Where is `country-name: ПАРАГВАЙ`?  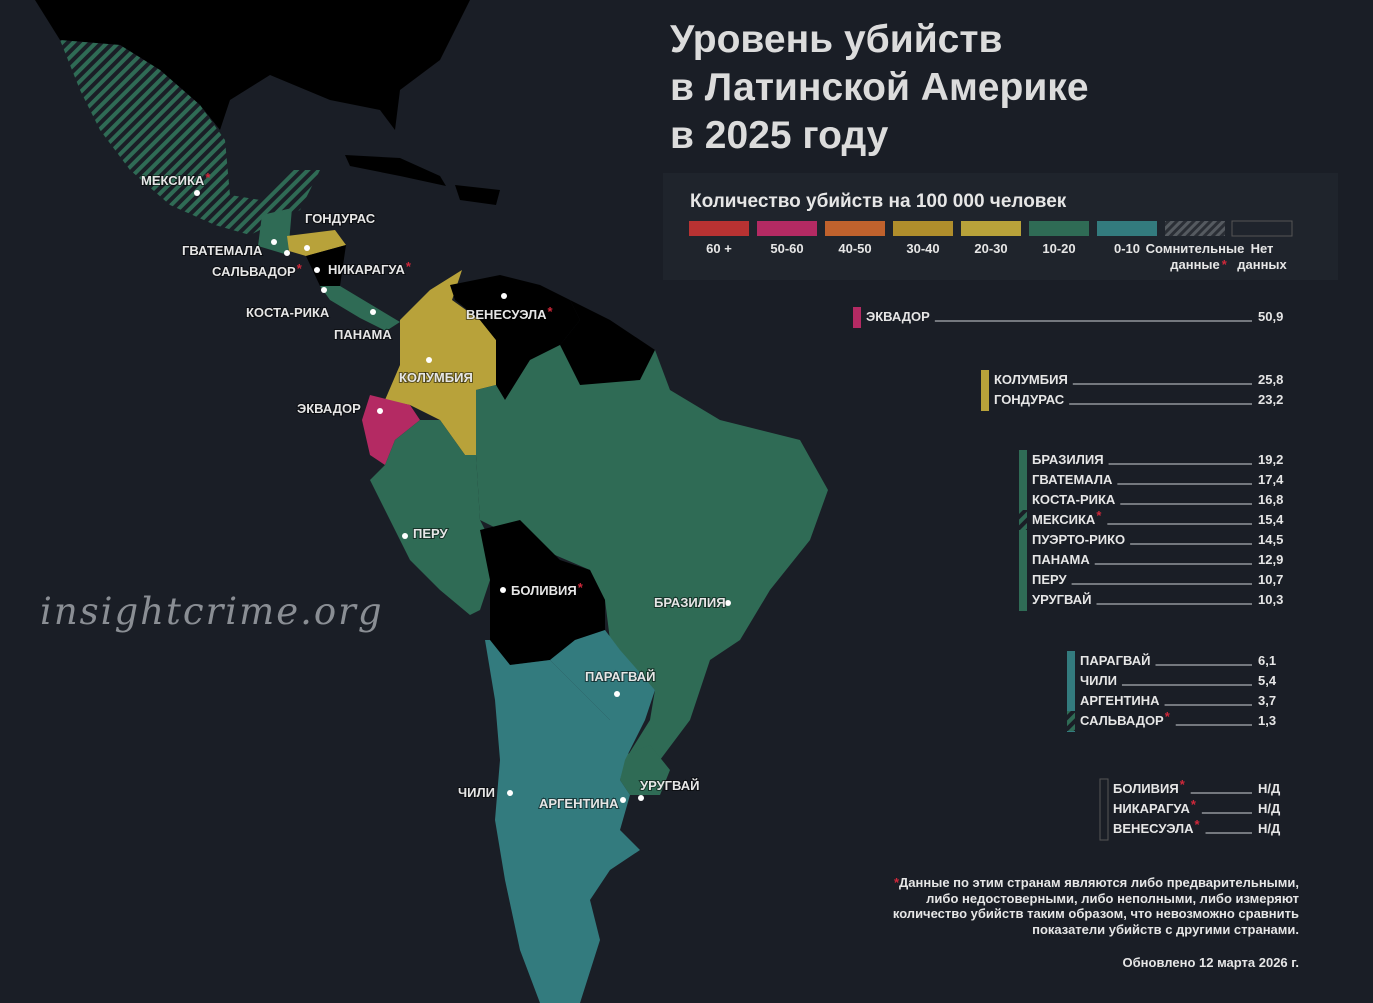 country-name: ПАРАГВАЙ is located at coordinates (1115, 660).